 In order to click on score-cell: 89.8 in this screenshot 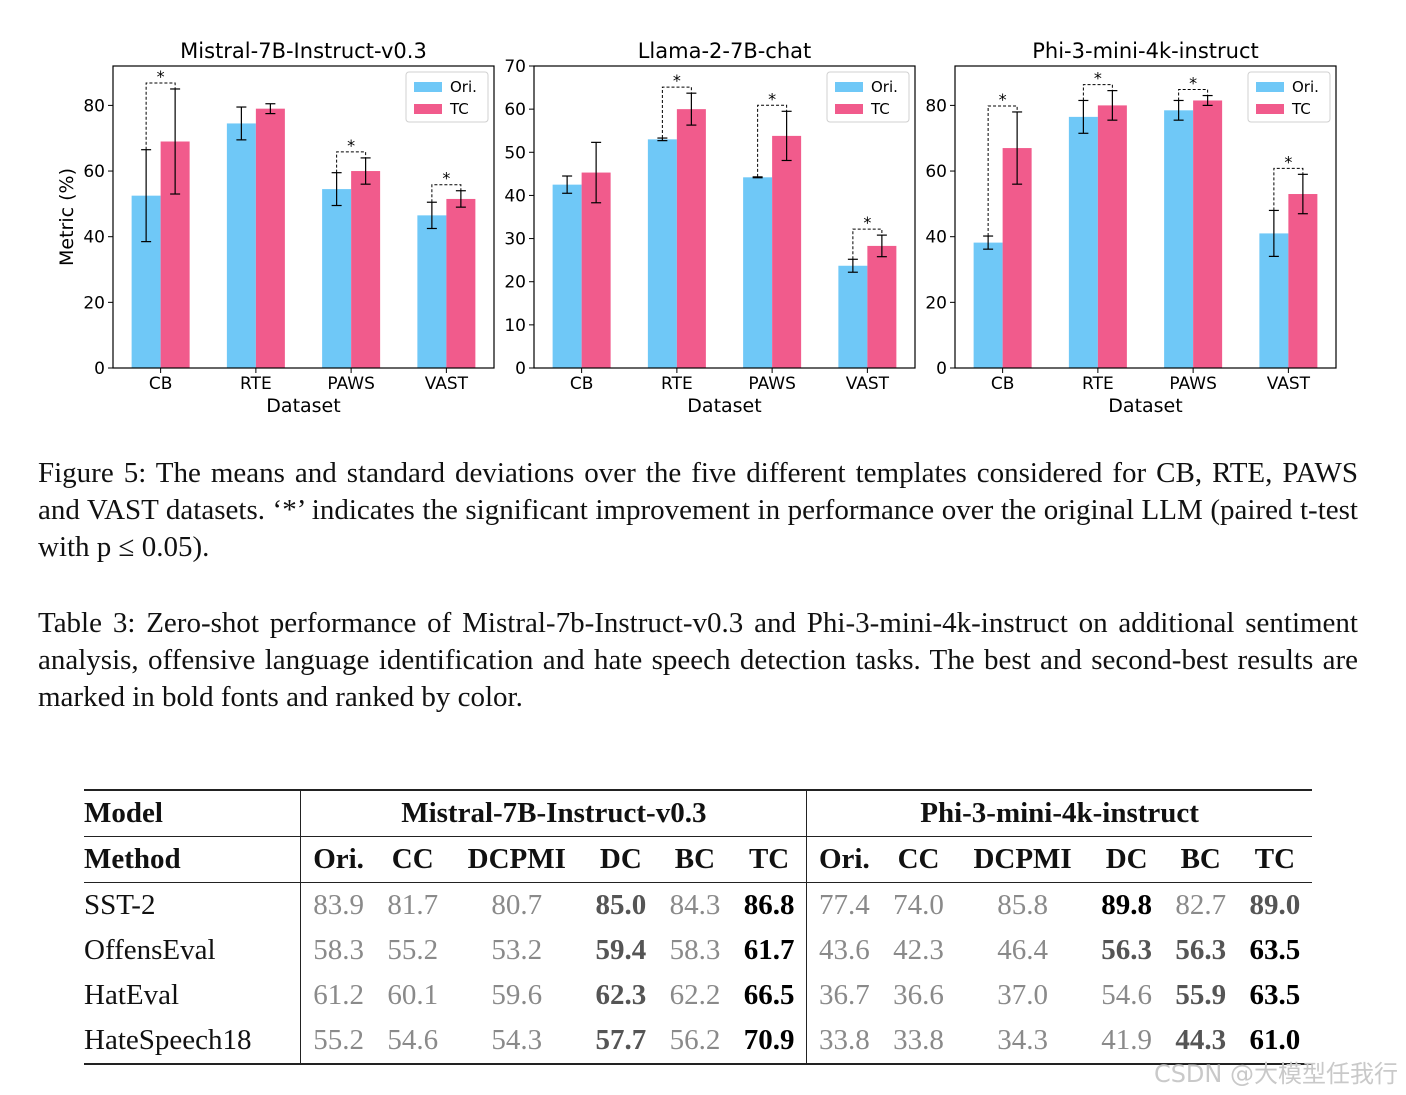, I will do `click(1126, 905)`.